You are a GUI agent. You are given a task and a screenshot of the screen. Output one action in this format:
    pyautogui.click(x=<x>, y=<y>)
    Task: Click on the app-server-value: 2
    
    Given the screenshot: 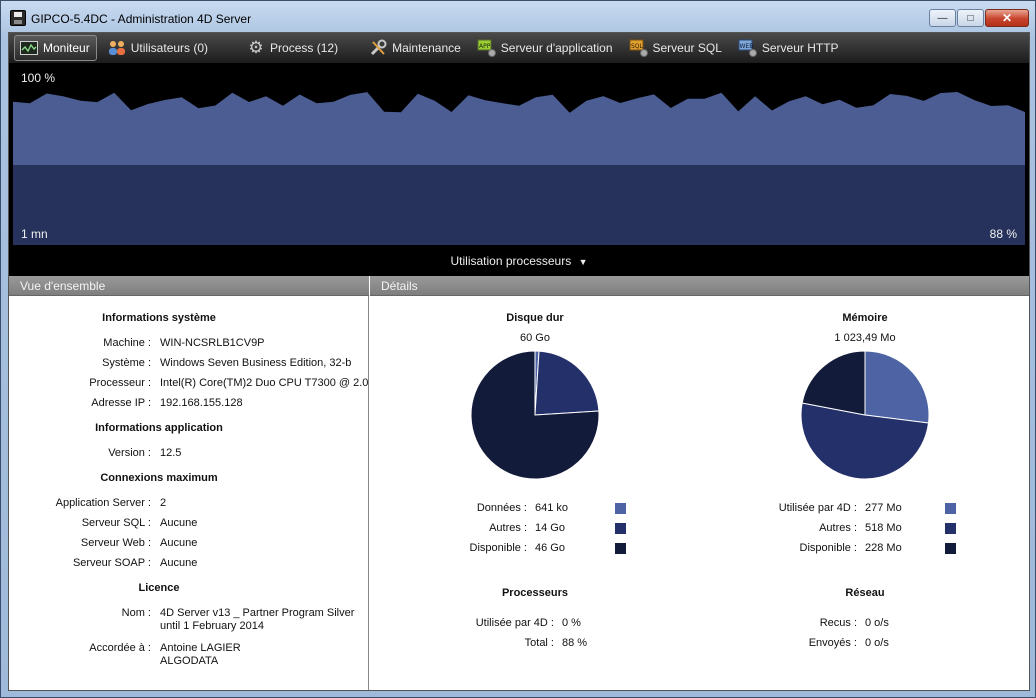 What is the action you would take?
    pyautogui.click(x=163, y=503)
    